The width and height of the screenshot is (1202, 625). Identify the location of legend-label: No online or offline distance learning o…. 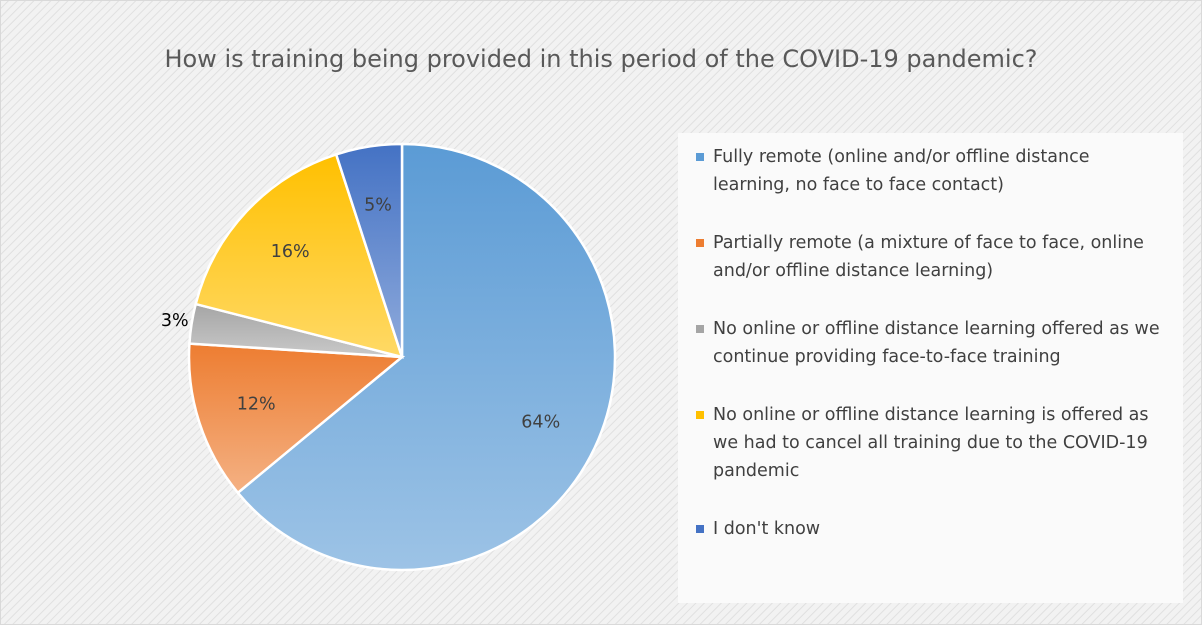
(936, 343).